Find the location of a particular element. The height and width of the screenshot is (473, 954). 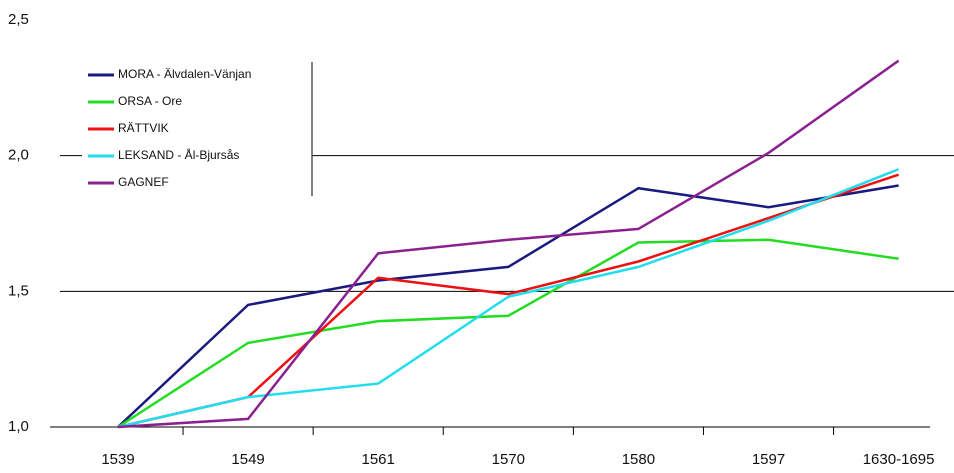

x-tick-label: 1549 is located at coordinates (247, 459).